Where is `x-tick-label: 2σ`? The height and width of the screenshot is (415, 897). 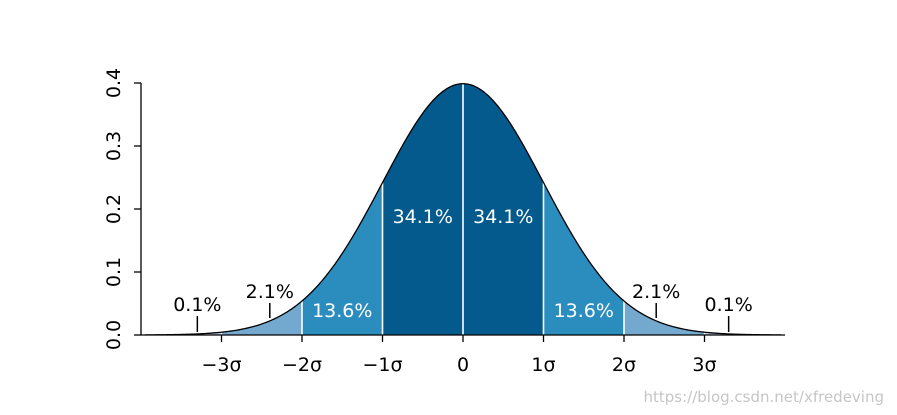
x-tick-label: 2σ is located at coordinates (624, 365).